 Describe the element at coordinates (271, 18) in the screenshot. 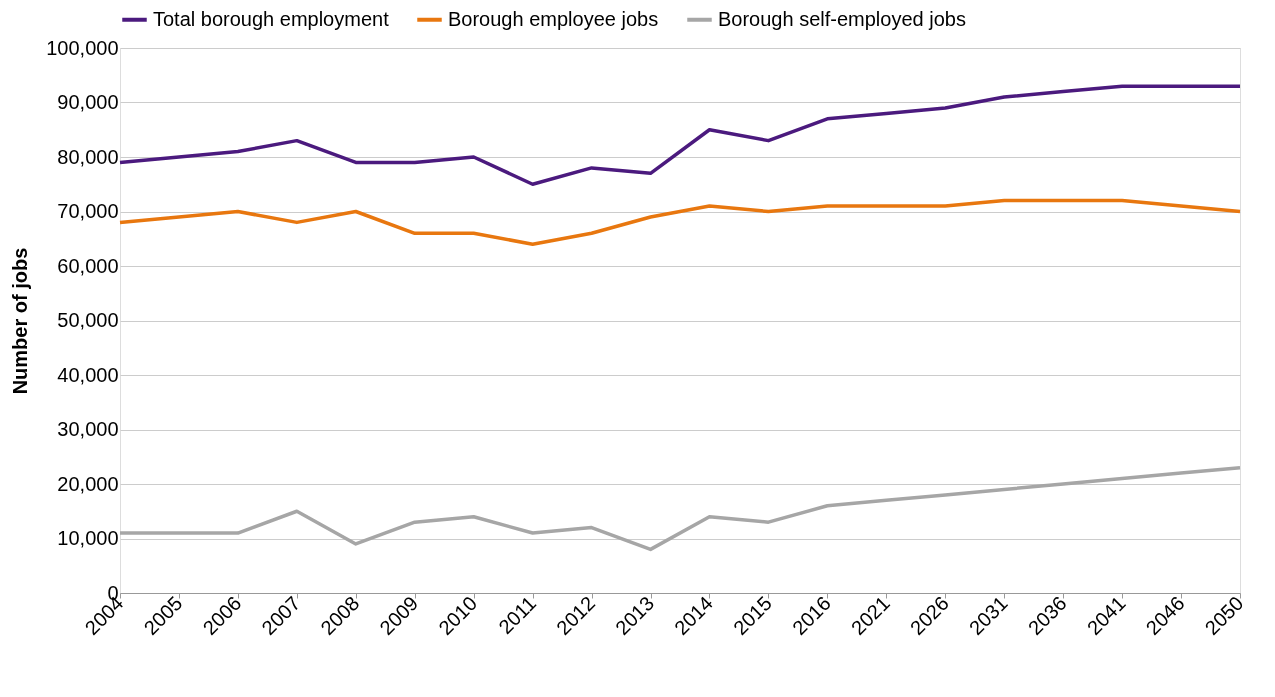

I see `legend-label: Total borough employment` at that location.